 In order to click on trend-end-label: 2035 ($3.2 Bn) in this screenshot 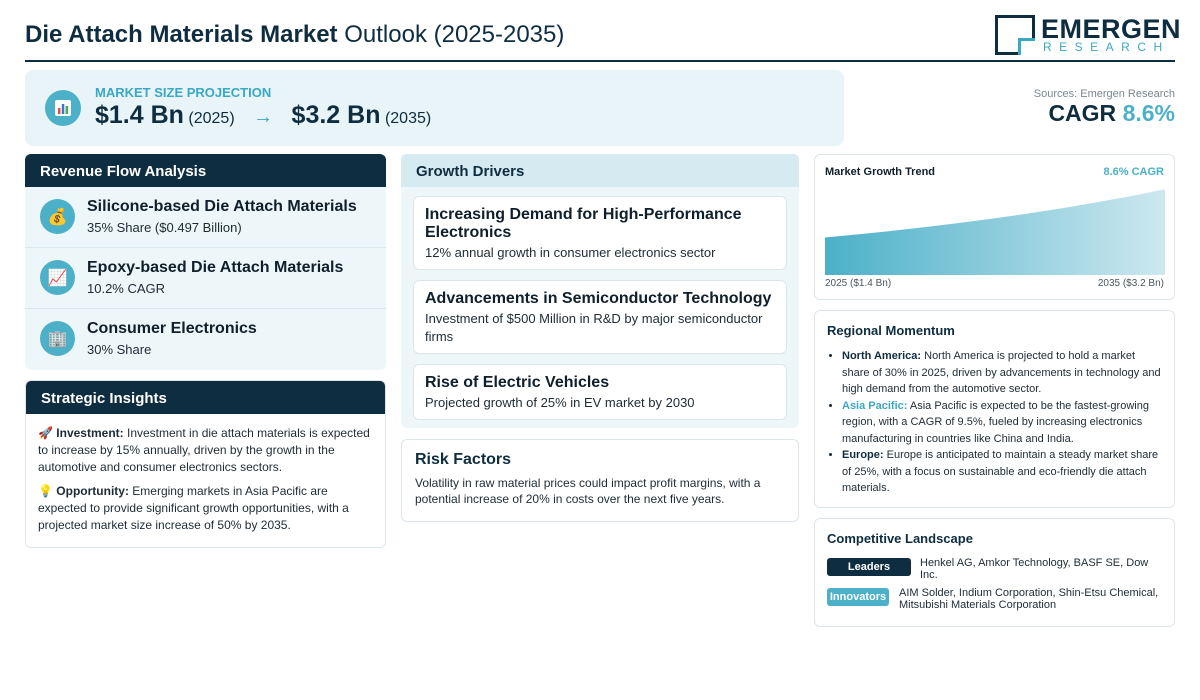, I will do `click(1130, 283)`.